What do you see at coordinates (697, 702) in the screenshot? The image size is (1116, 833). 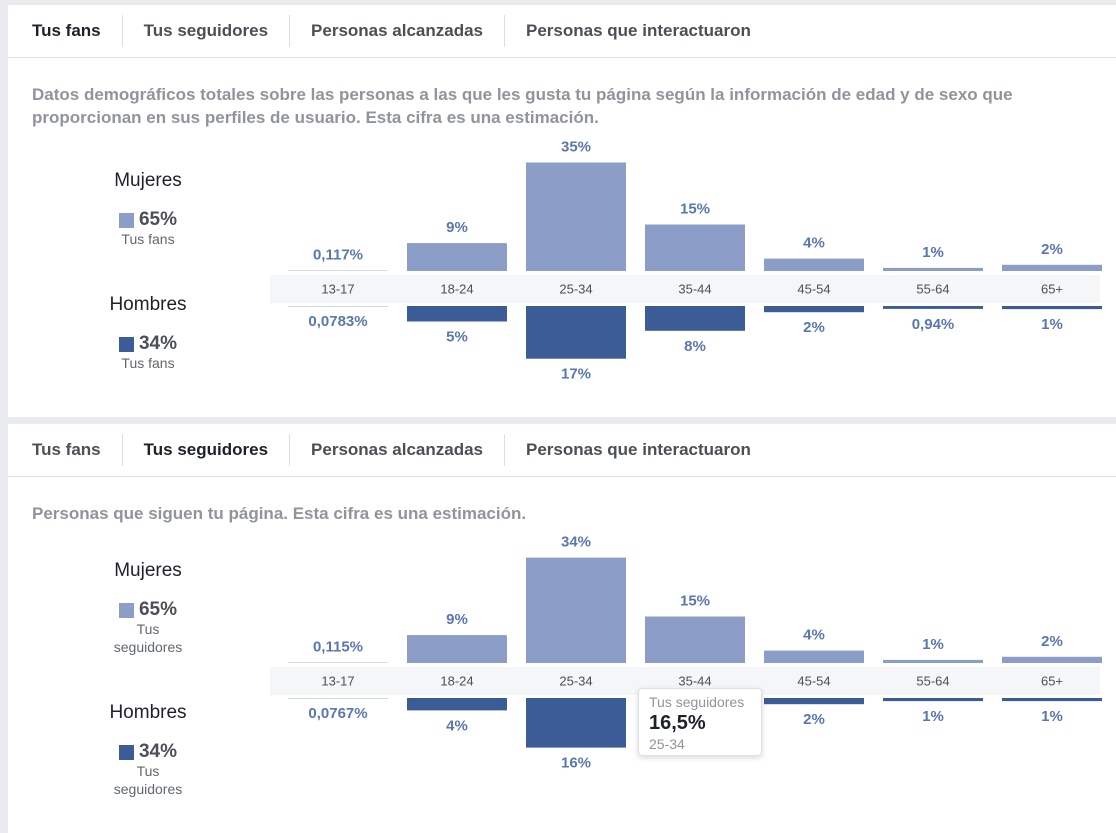 I see `tooltip-title: Tus seguidores` at bounding box center [697, 702].